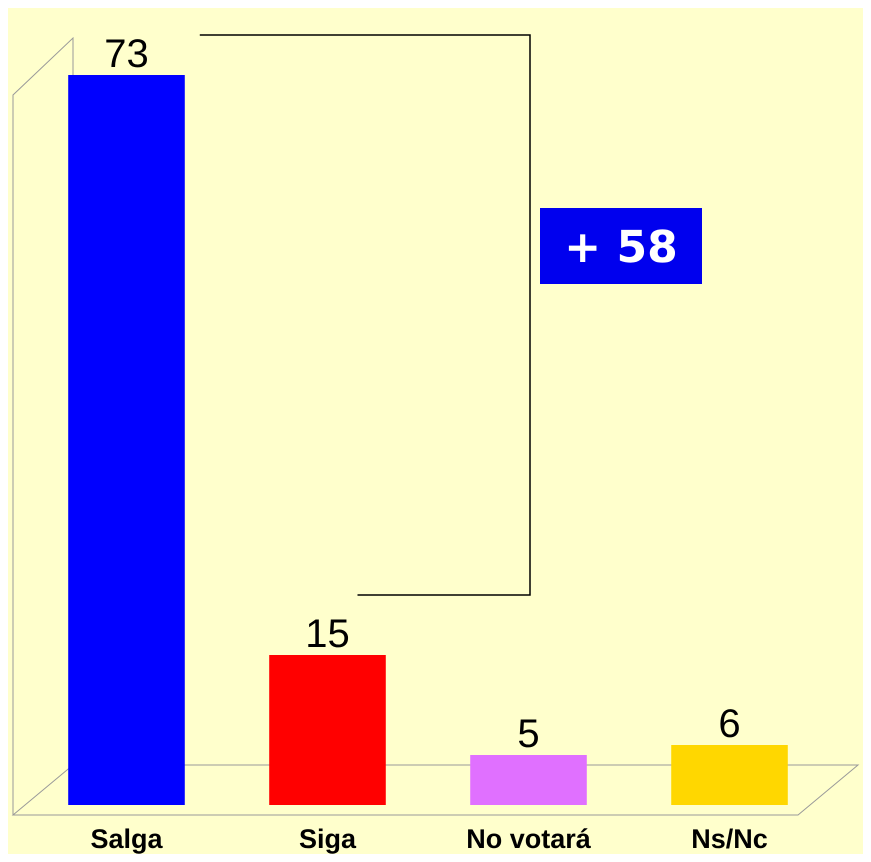 This screenshot has height=862, width=871. I want to click on x-tick-label: No votará, so click(529, 839).